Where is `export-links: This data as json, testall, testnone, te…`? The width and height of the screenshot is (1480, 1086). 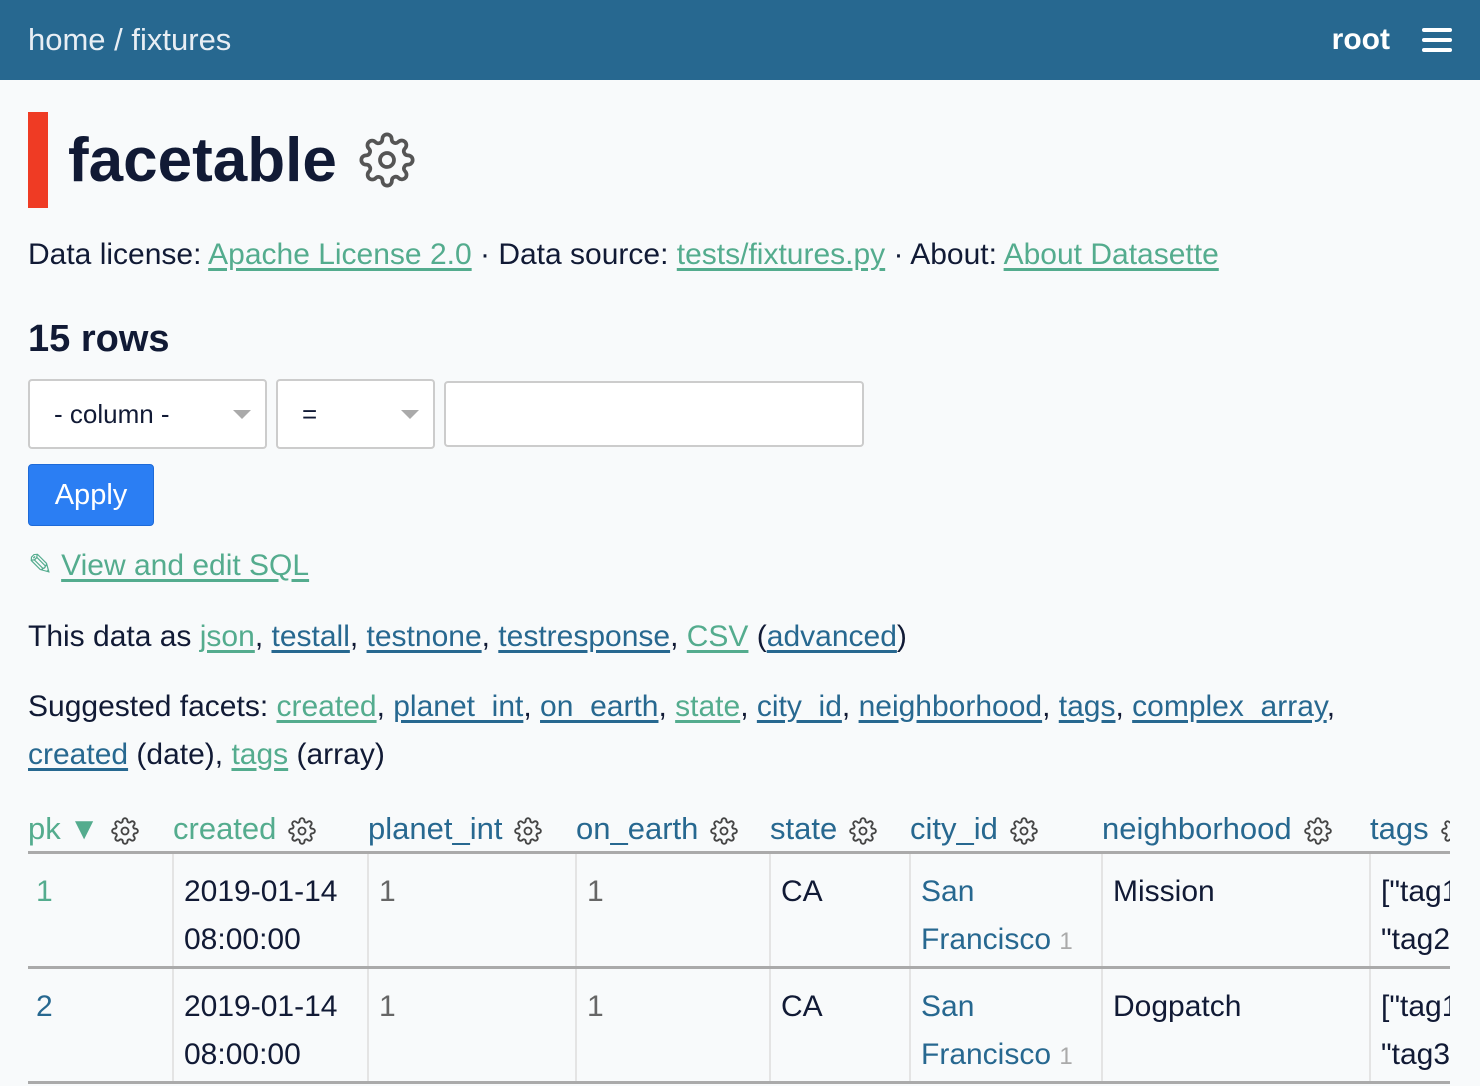 export-links: This data as json, testall, testnone, te… is located at coordinates (467, 636).